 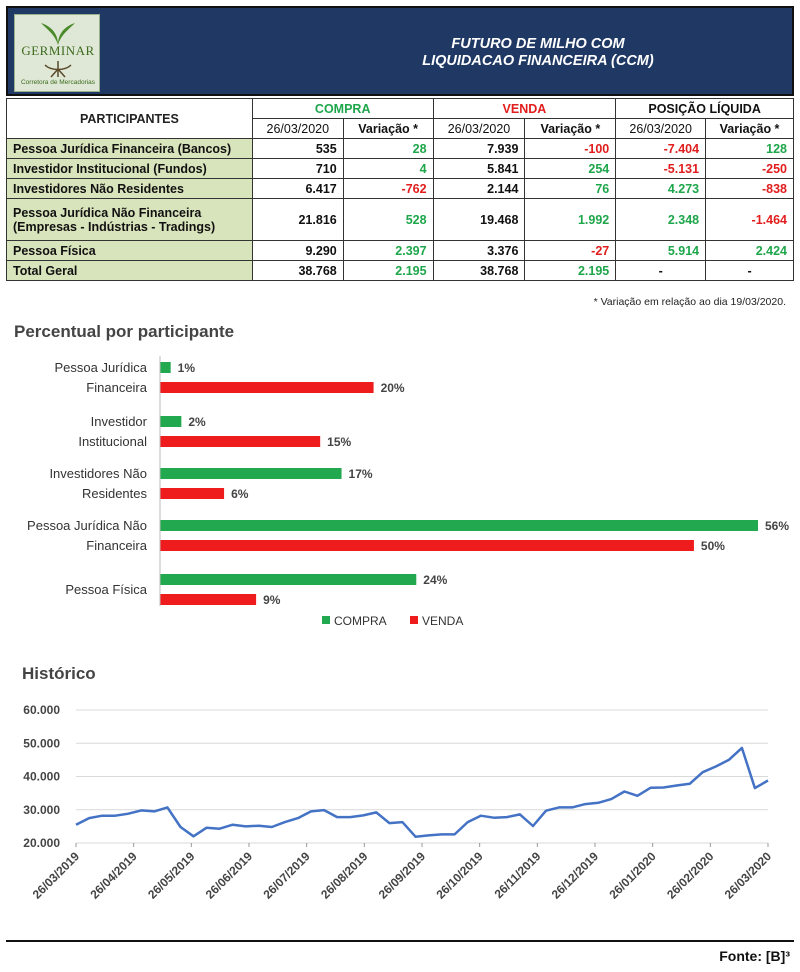 What do you see at coordinates (570, 168) in the screenshot?
I see `venda-var: 254` at bounding box center [570, 168].